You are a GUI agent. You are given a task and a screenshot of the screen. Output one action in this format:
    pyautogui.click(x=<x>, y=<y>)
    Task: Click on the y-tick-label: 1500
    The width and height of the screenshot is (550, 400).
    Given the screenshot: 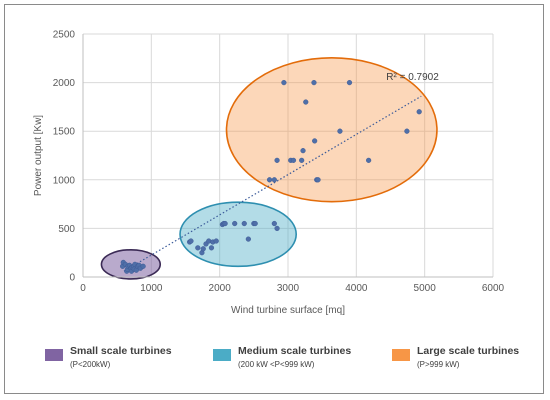 What is the action you would take?
    pyautogui.click(x=64, y=132)
    